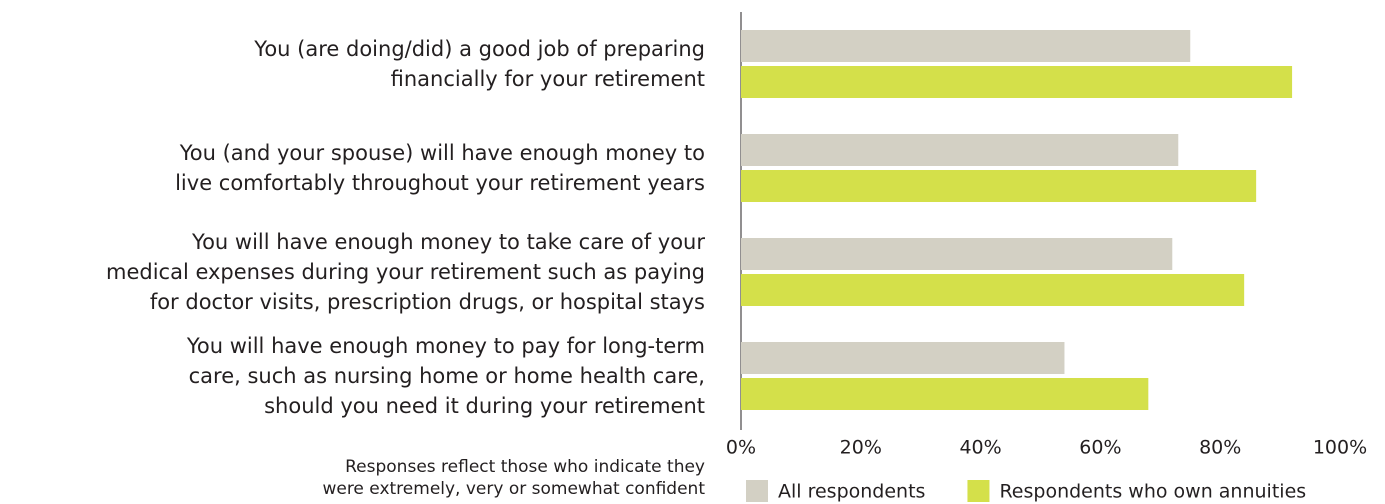  What do you see at coordinates (861, 448) in the screenshot?
I see `x-tick-label: 20%` at bounding box center [861, 448].